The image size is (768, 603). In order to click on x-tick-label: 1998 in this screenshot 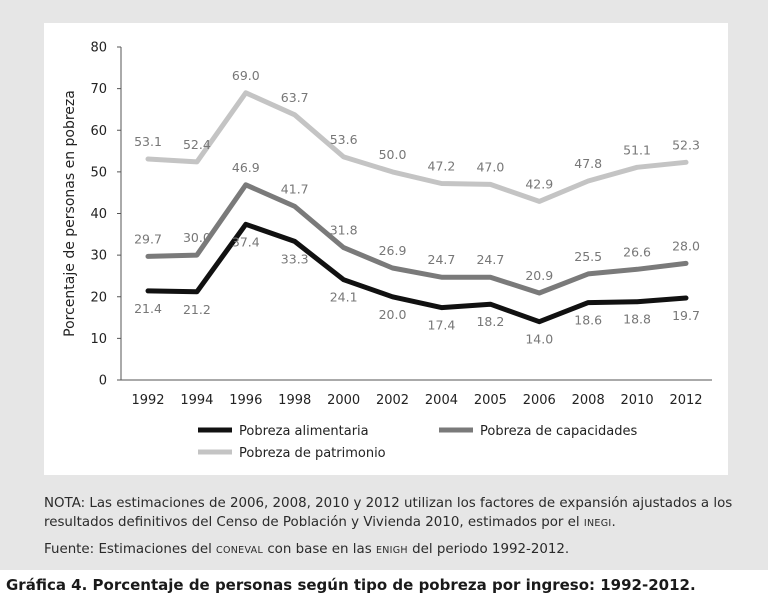, I will do `click(294, 400)`.